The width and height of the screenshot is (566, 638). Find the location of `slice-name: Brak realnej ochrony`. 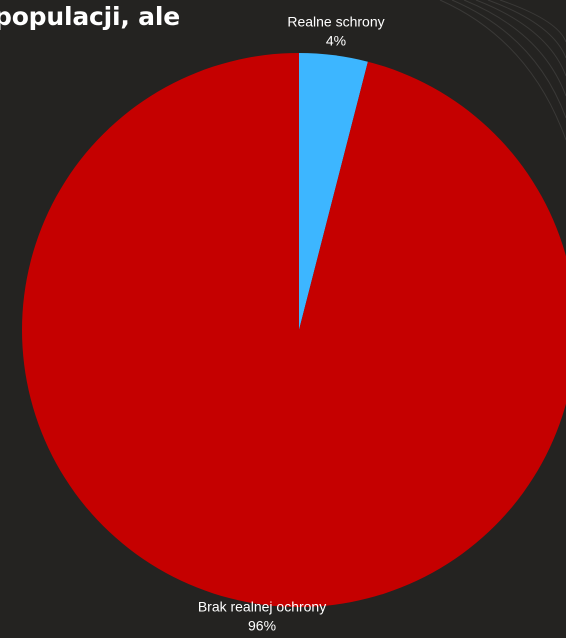

slice-name: Brak realnej ochrony is located at coordinates (262, 607).